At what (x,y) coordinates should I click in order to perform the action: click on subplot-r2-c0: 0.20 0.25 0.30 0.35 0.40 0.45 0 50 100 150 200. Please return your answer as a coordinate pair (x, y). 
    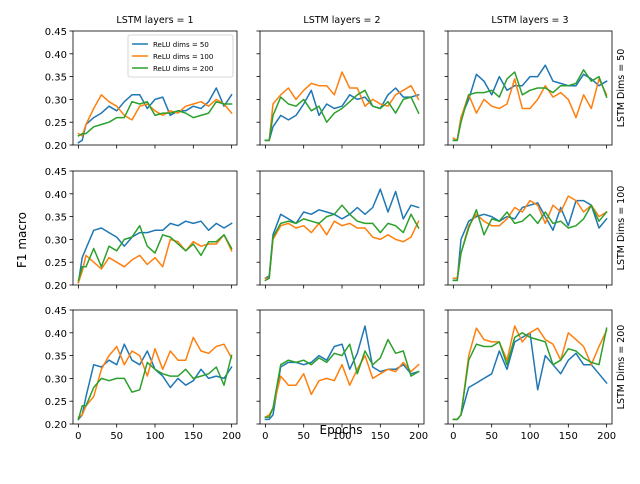
    Looking at the image, I should click on (143, 374).